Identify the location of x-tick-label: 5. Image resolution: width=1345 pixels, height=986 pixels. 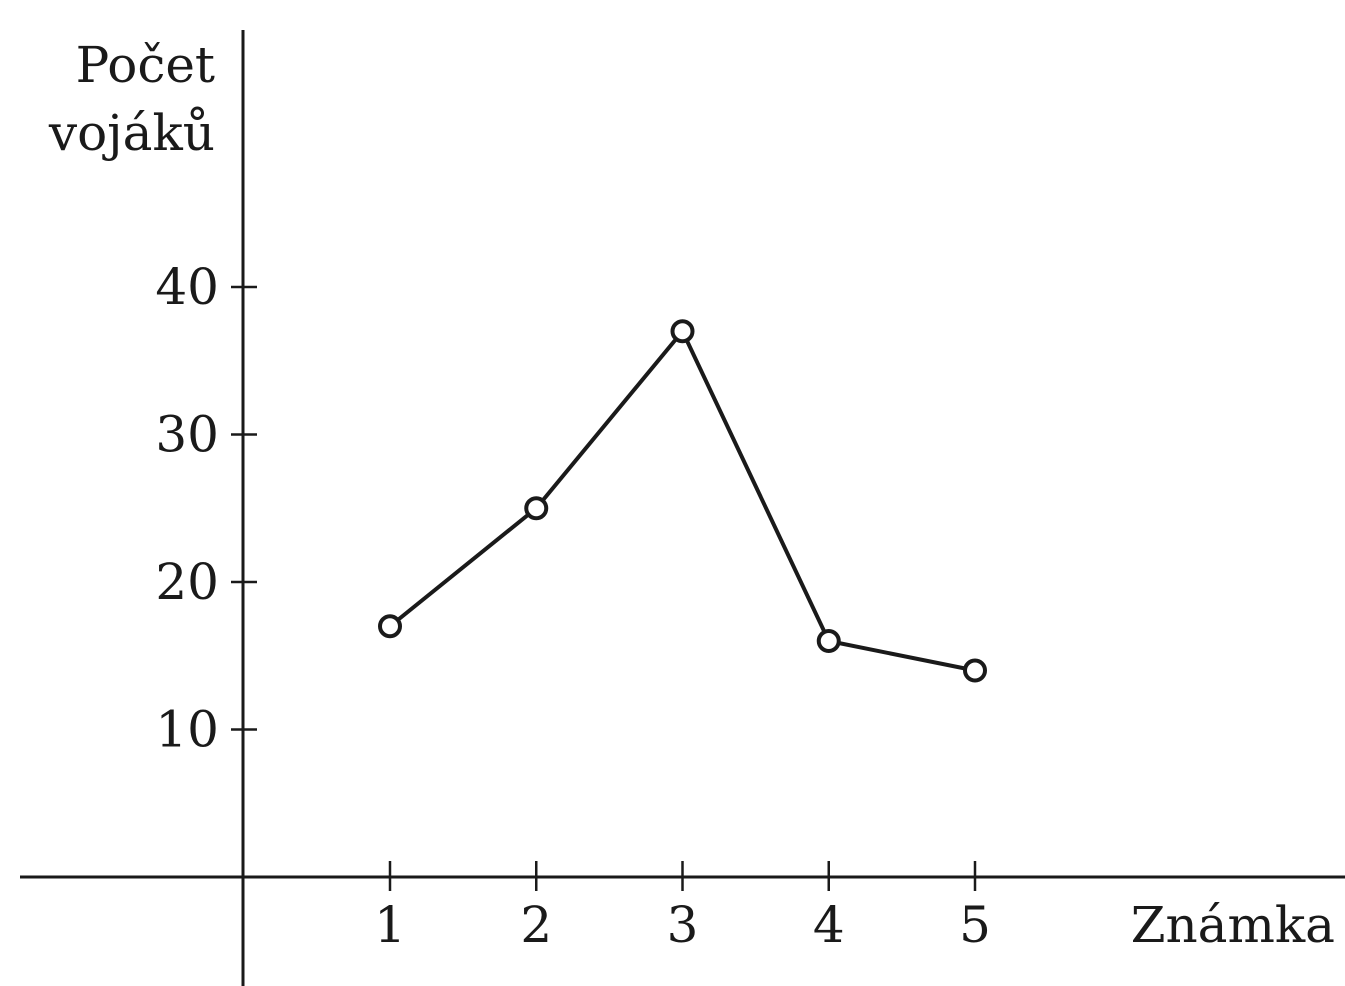
(975, 925).